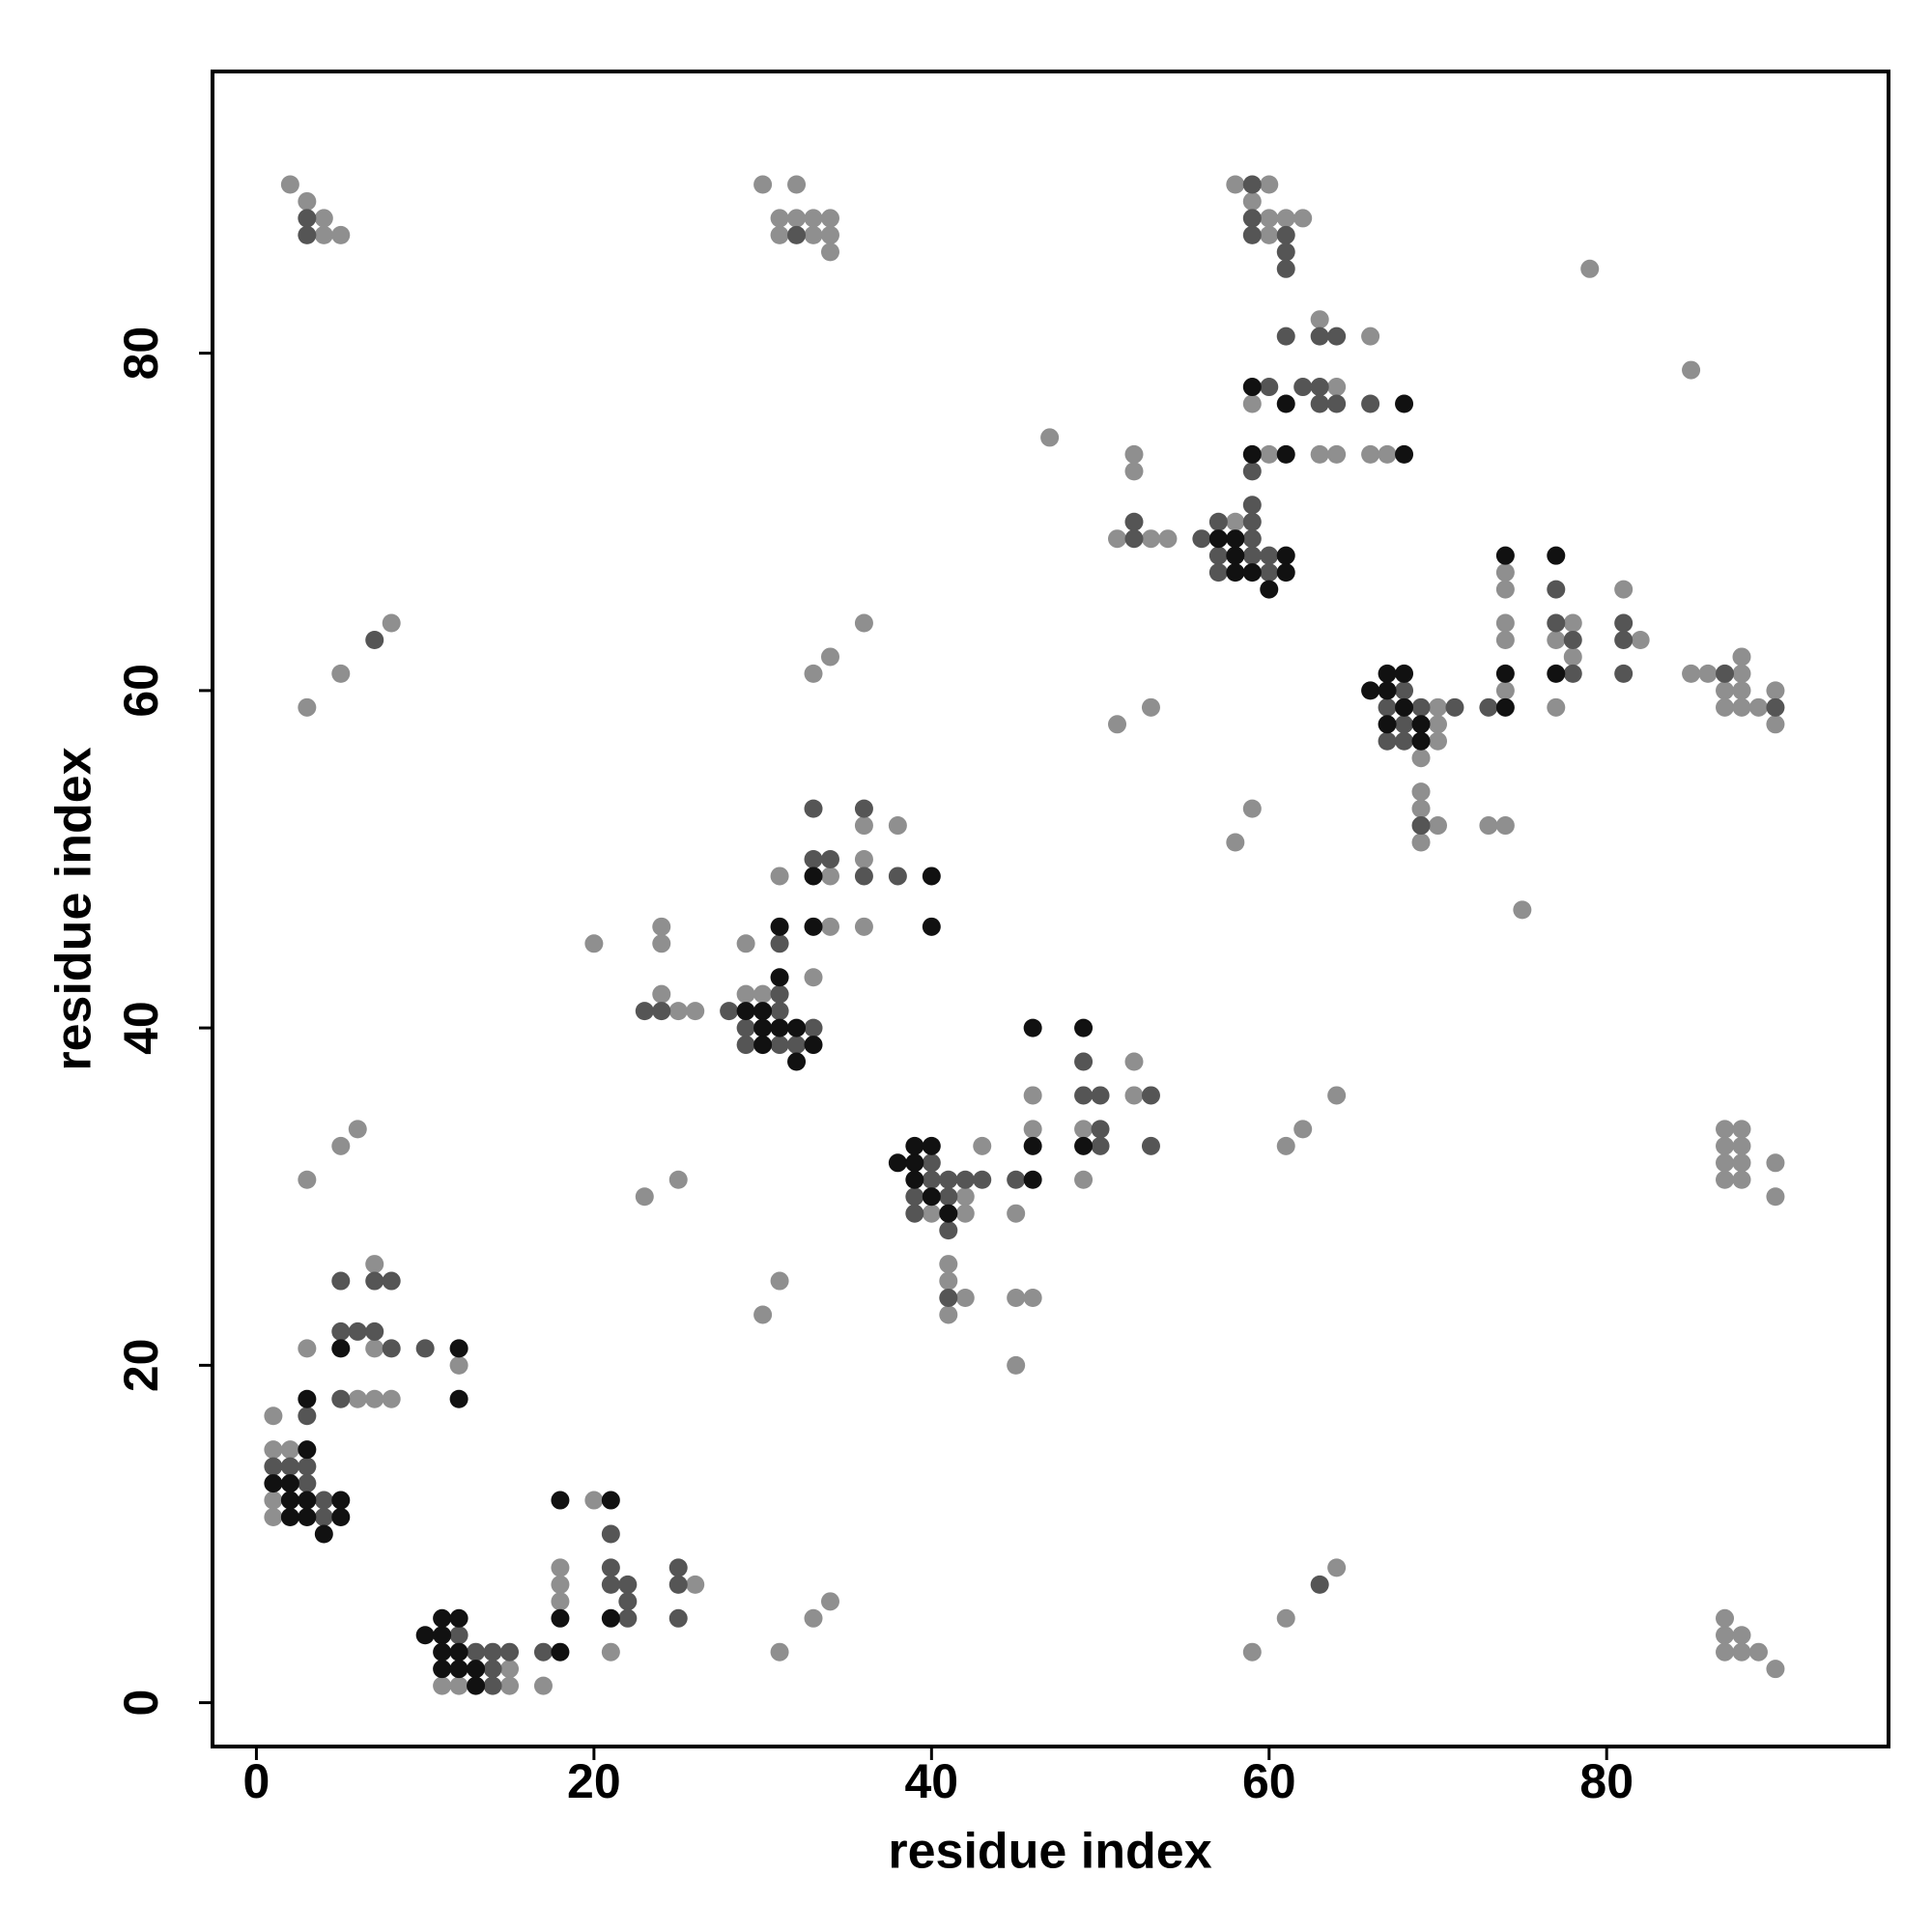  What do you see at coordinates (594, 1781) in the screenshot?
I see `x-tick-label: 20` at bounding box center [594, 1781].